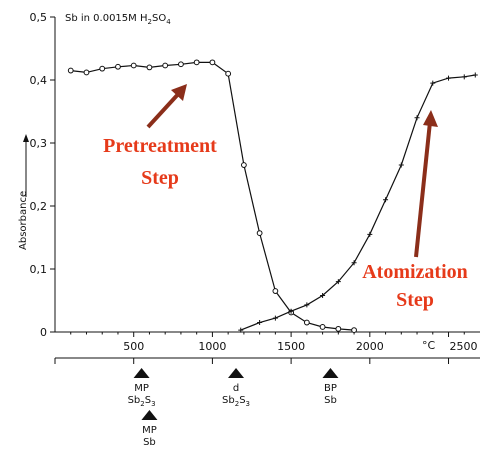  Describe the element at coordinates (26, 138) in the screenshot. I see `y-axis-arrow-icon` at that location.